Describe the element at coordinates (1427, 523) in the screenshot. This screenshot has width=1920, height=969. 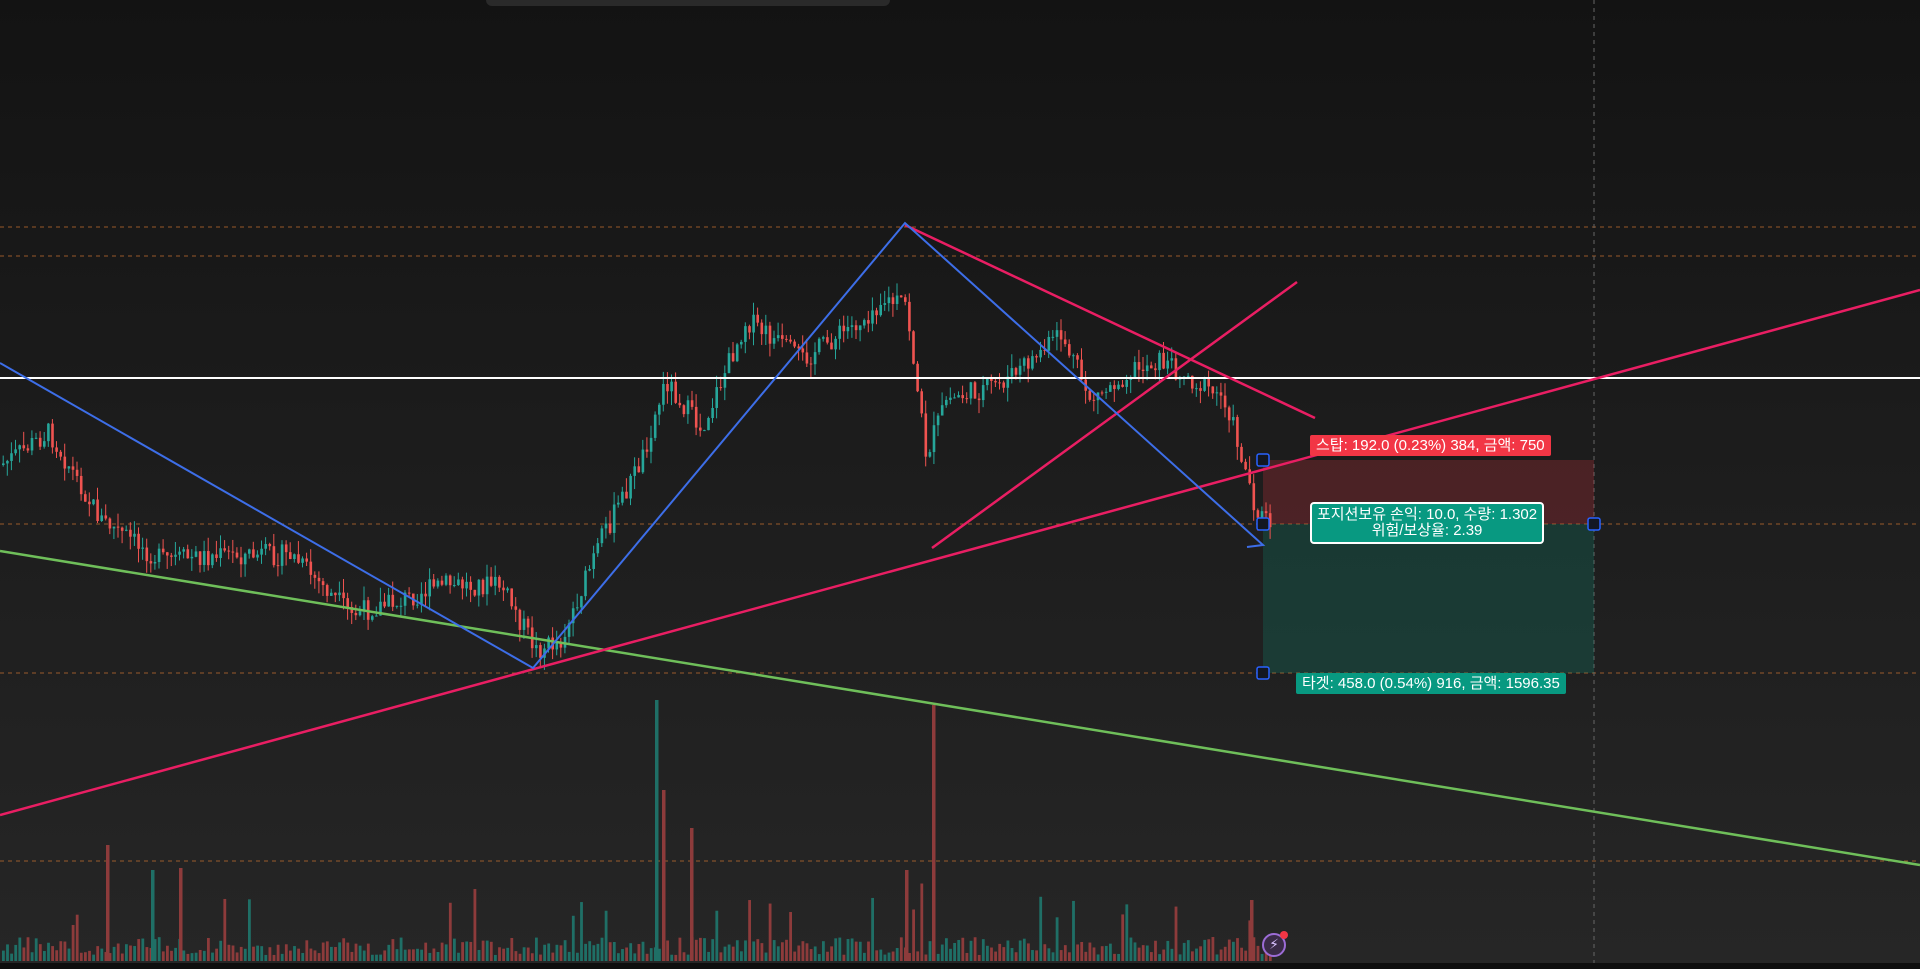
I see `position-info-label: 포지션보유 손익: 10.0, 수량: 1.302 위험/보상율: 2.39` at that location.